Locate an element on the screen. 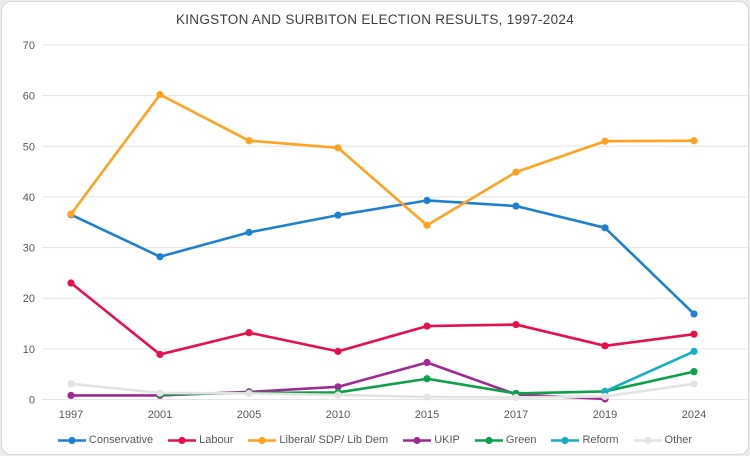 This screenshot has height=456, width=750. legend-item-labour: Labour is located at coordinates (200, 440).